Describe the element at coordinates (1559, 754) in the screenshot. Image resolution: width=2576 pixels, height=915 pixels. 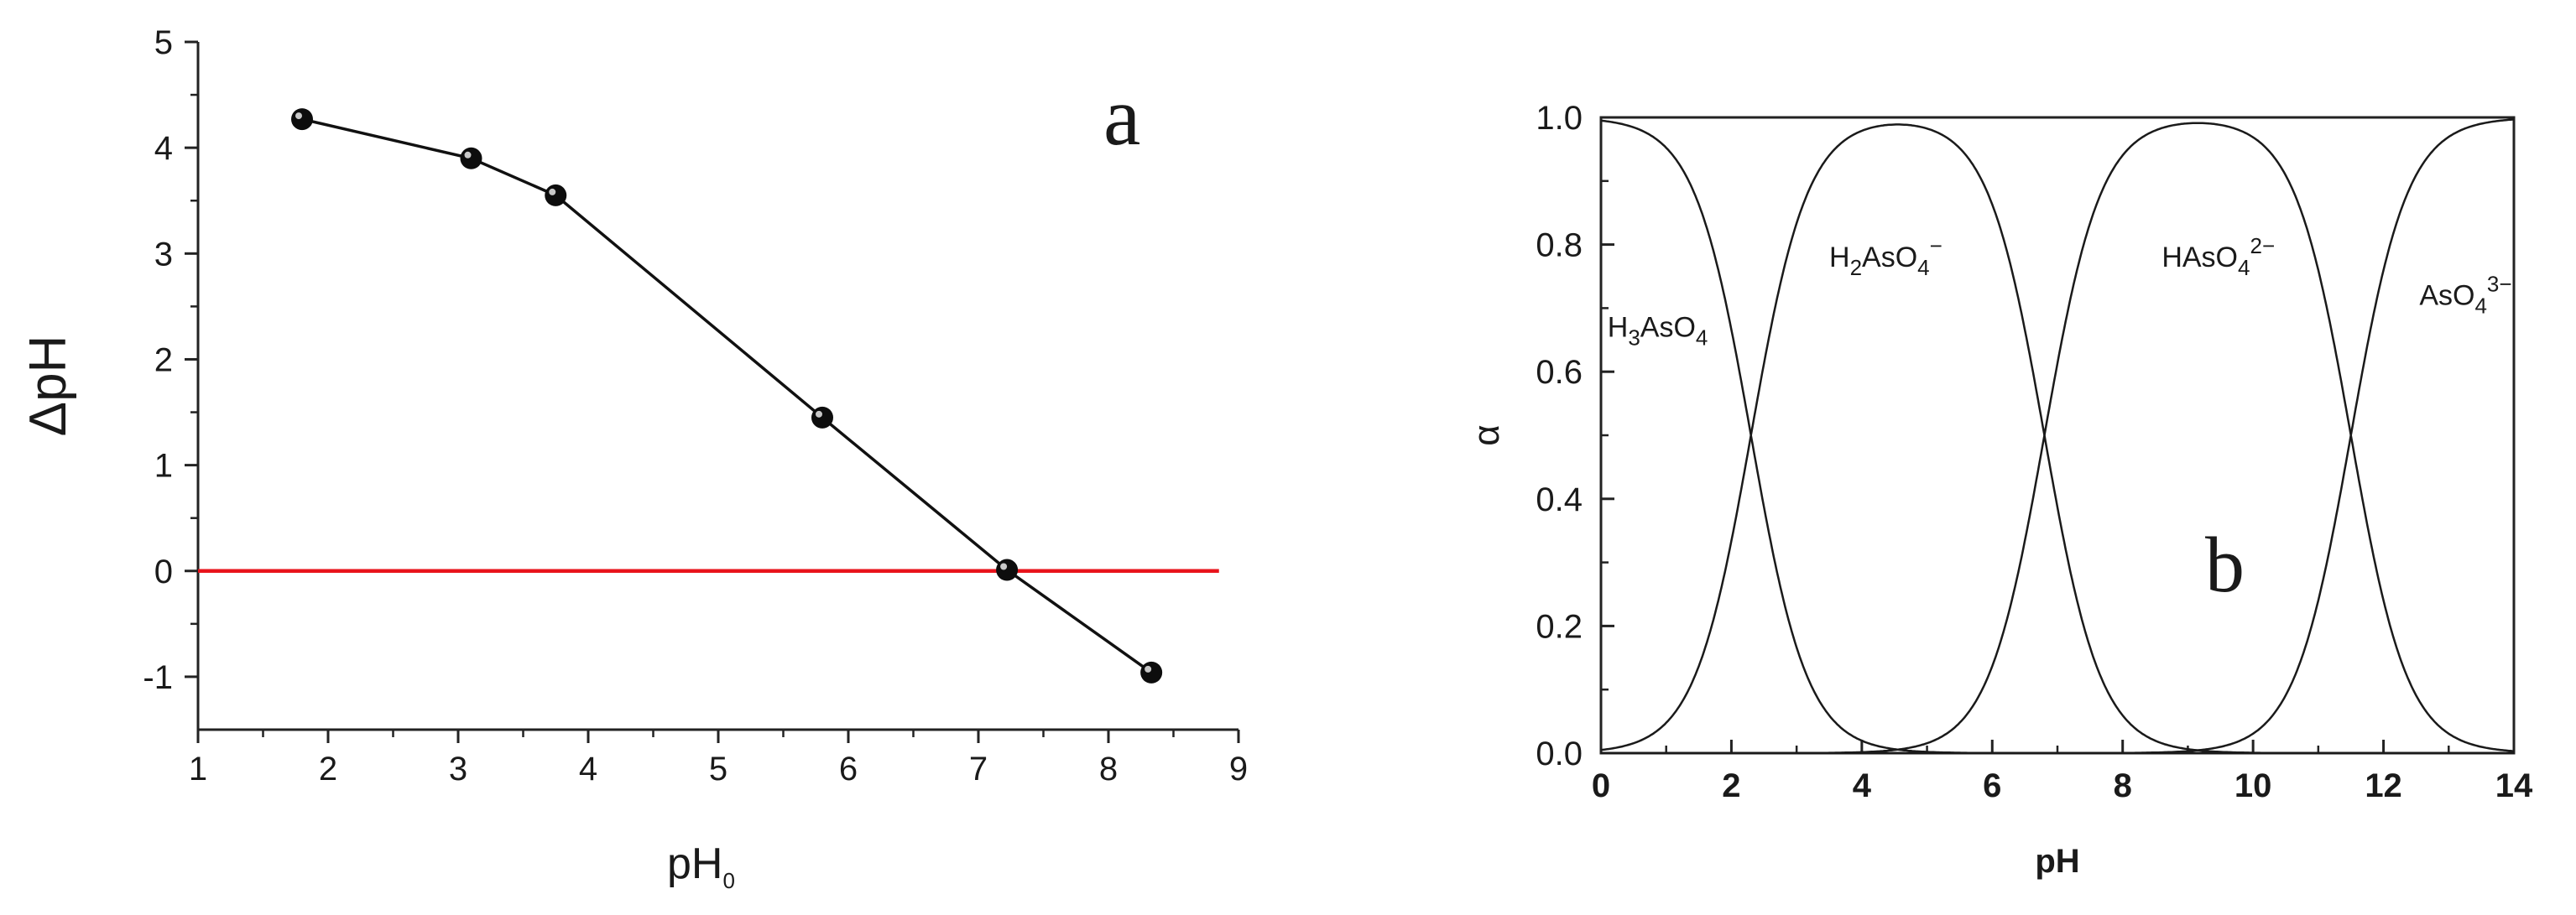
I see `chart-b-y-tick-label: 0.0` at that location.